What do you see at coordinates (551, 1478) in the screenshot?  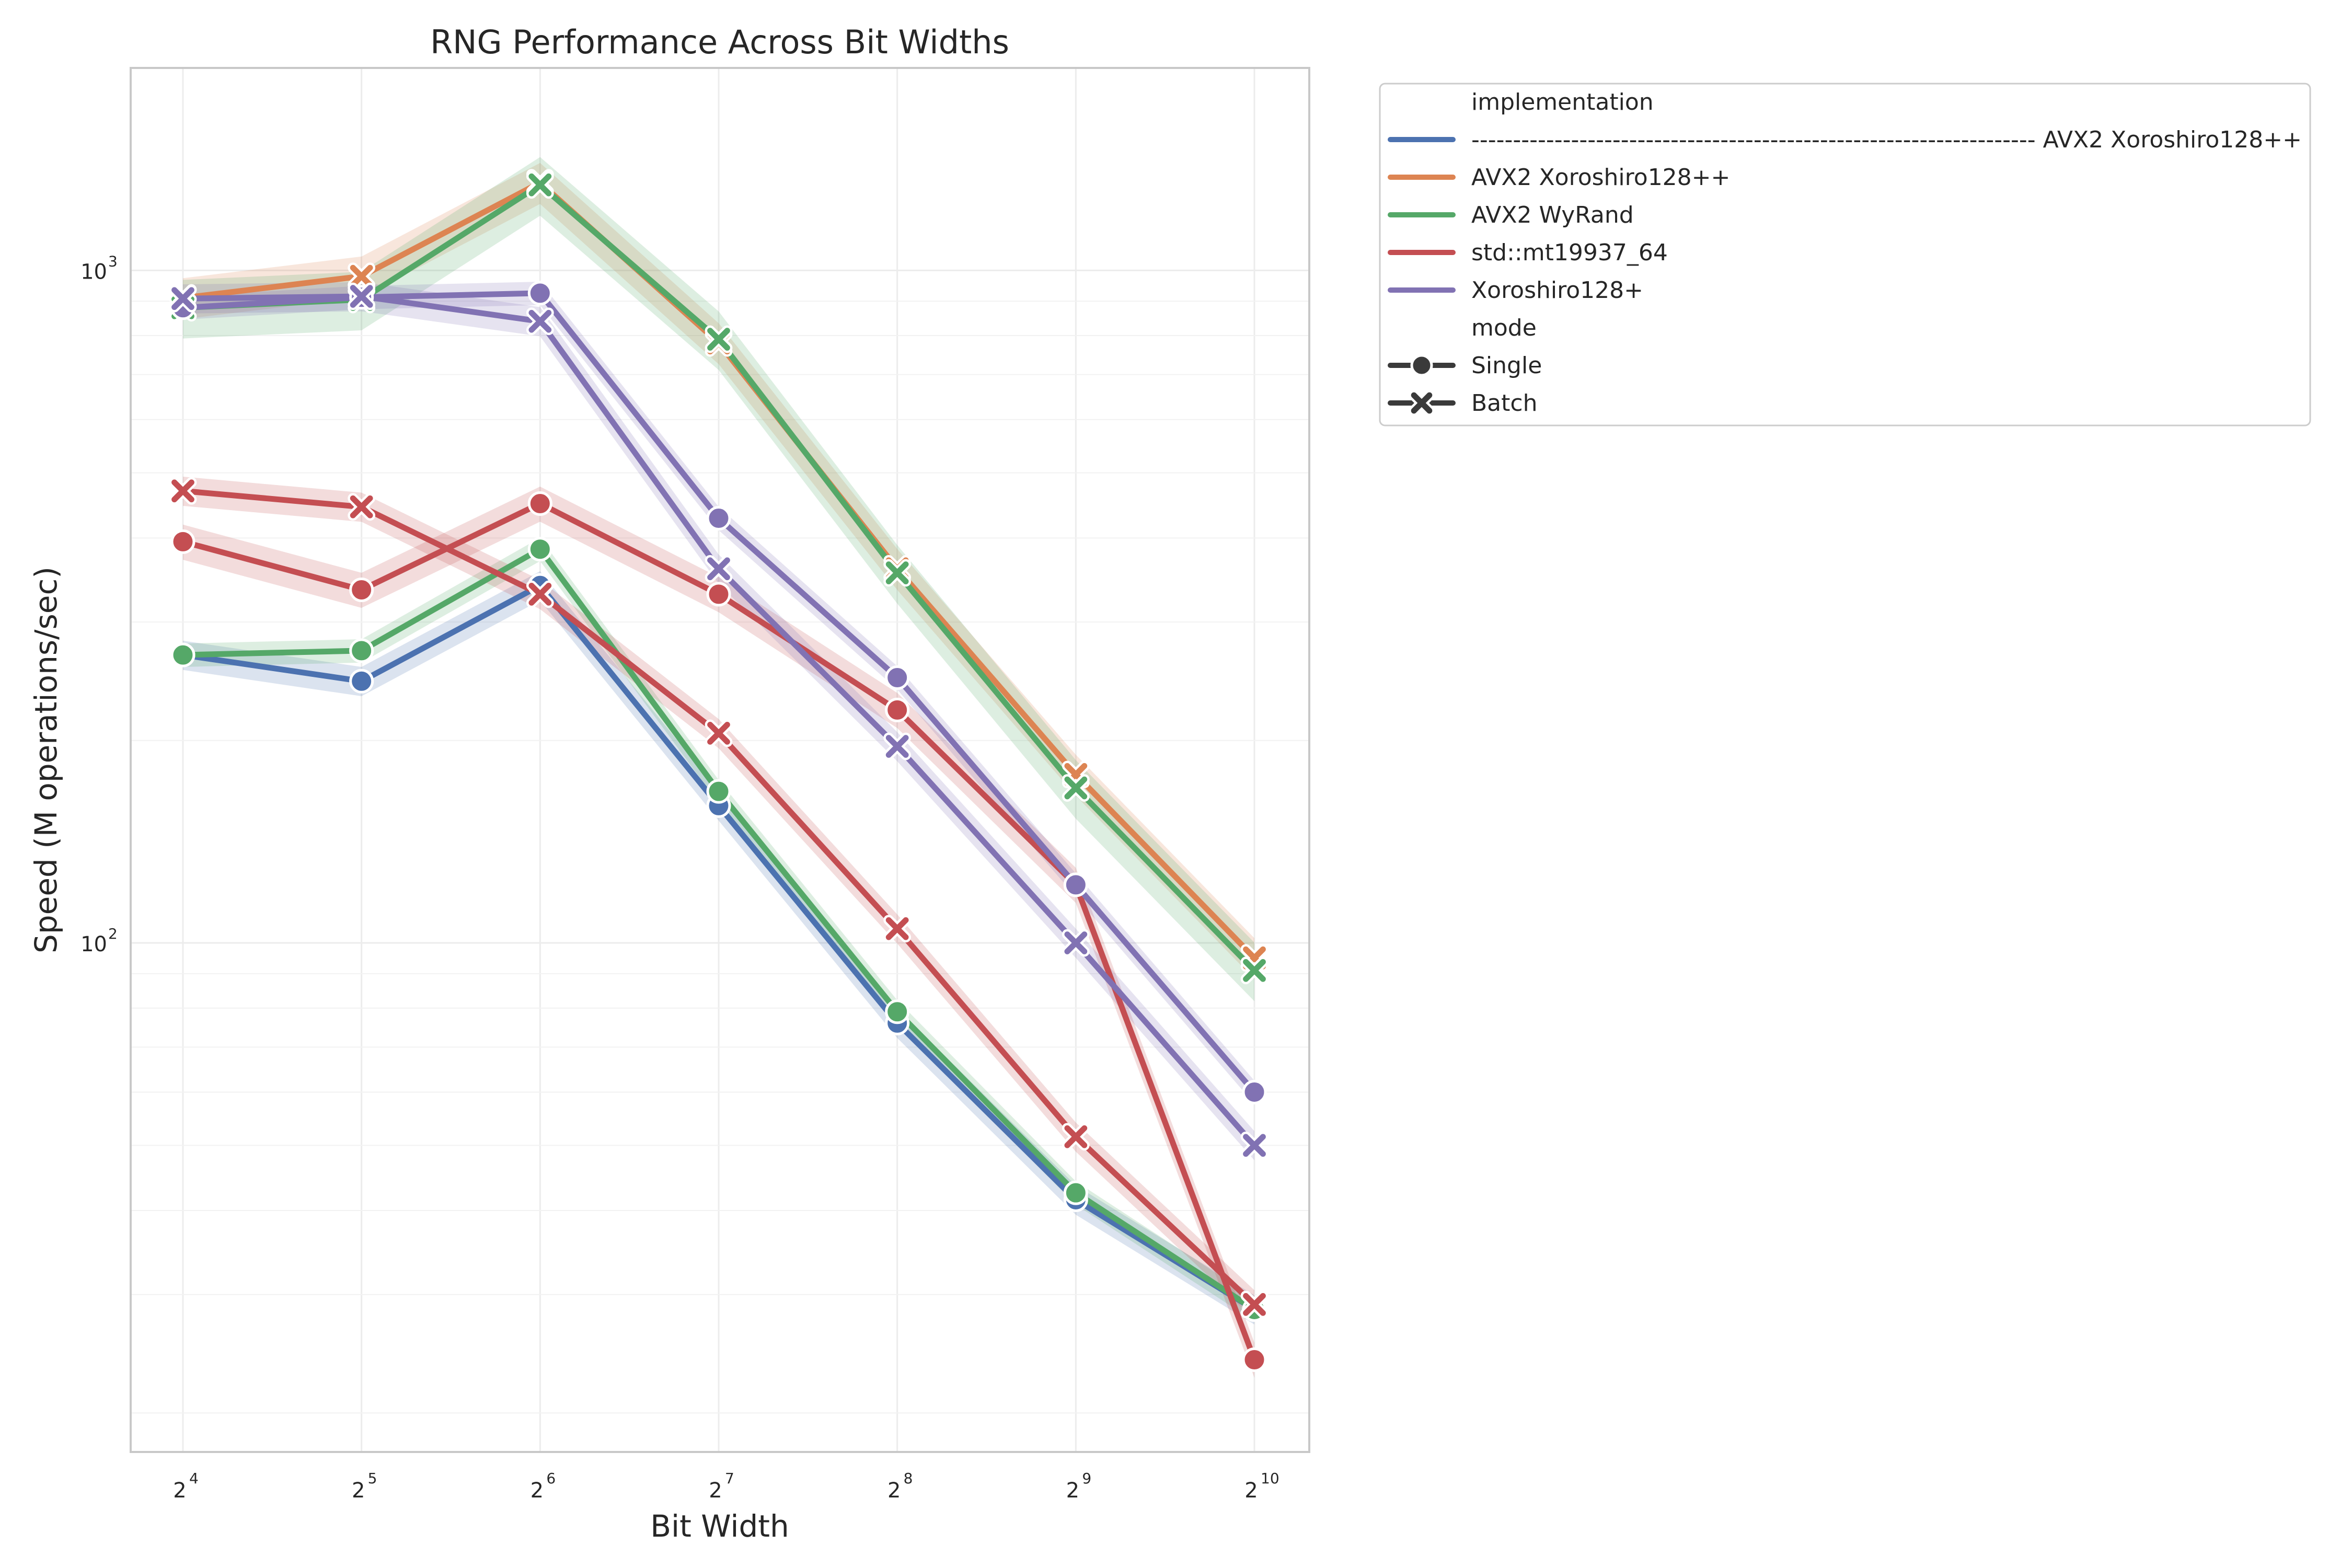 I see `x-tick-exponent: 6` at bounding box center [551, 1478].